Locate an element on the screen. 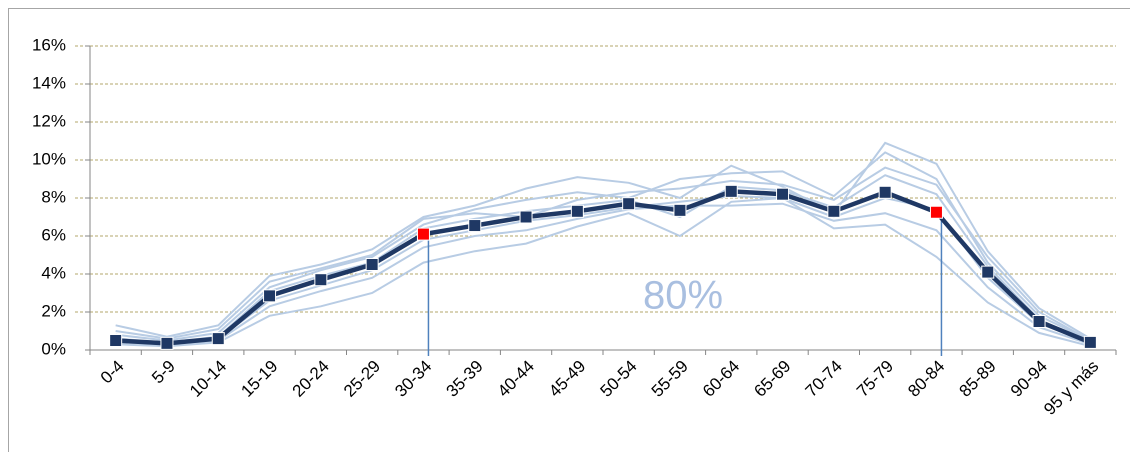  x-tick-label: 55-59 is located at coordinates (670, 379).